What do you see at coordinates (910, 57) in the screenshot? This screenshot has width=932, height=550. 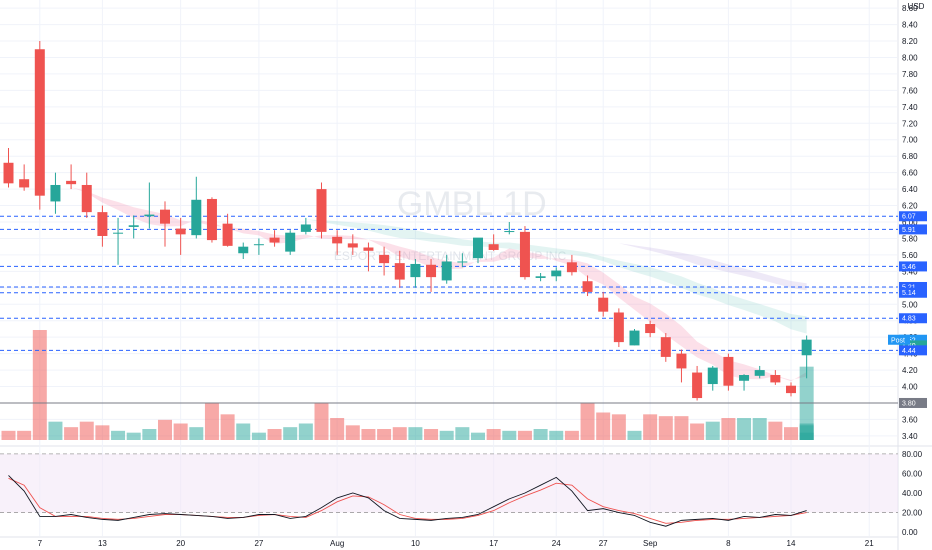 I see `price-tick-label: 8.00` at bounding box center [910, 57].